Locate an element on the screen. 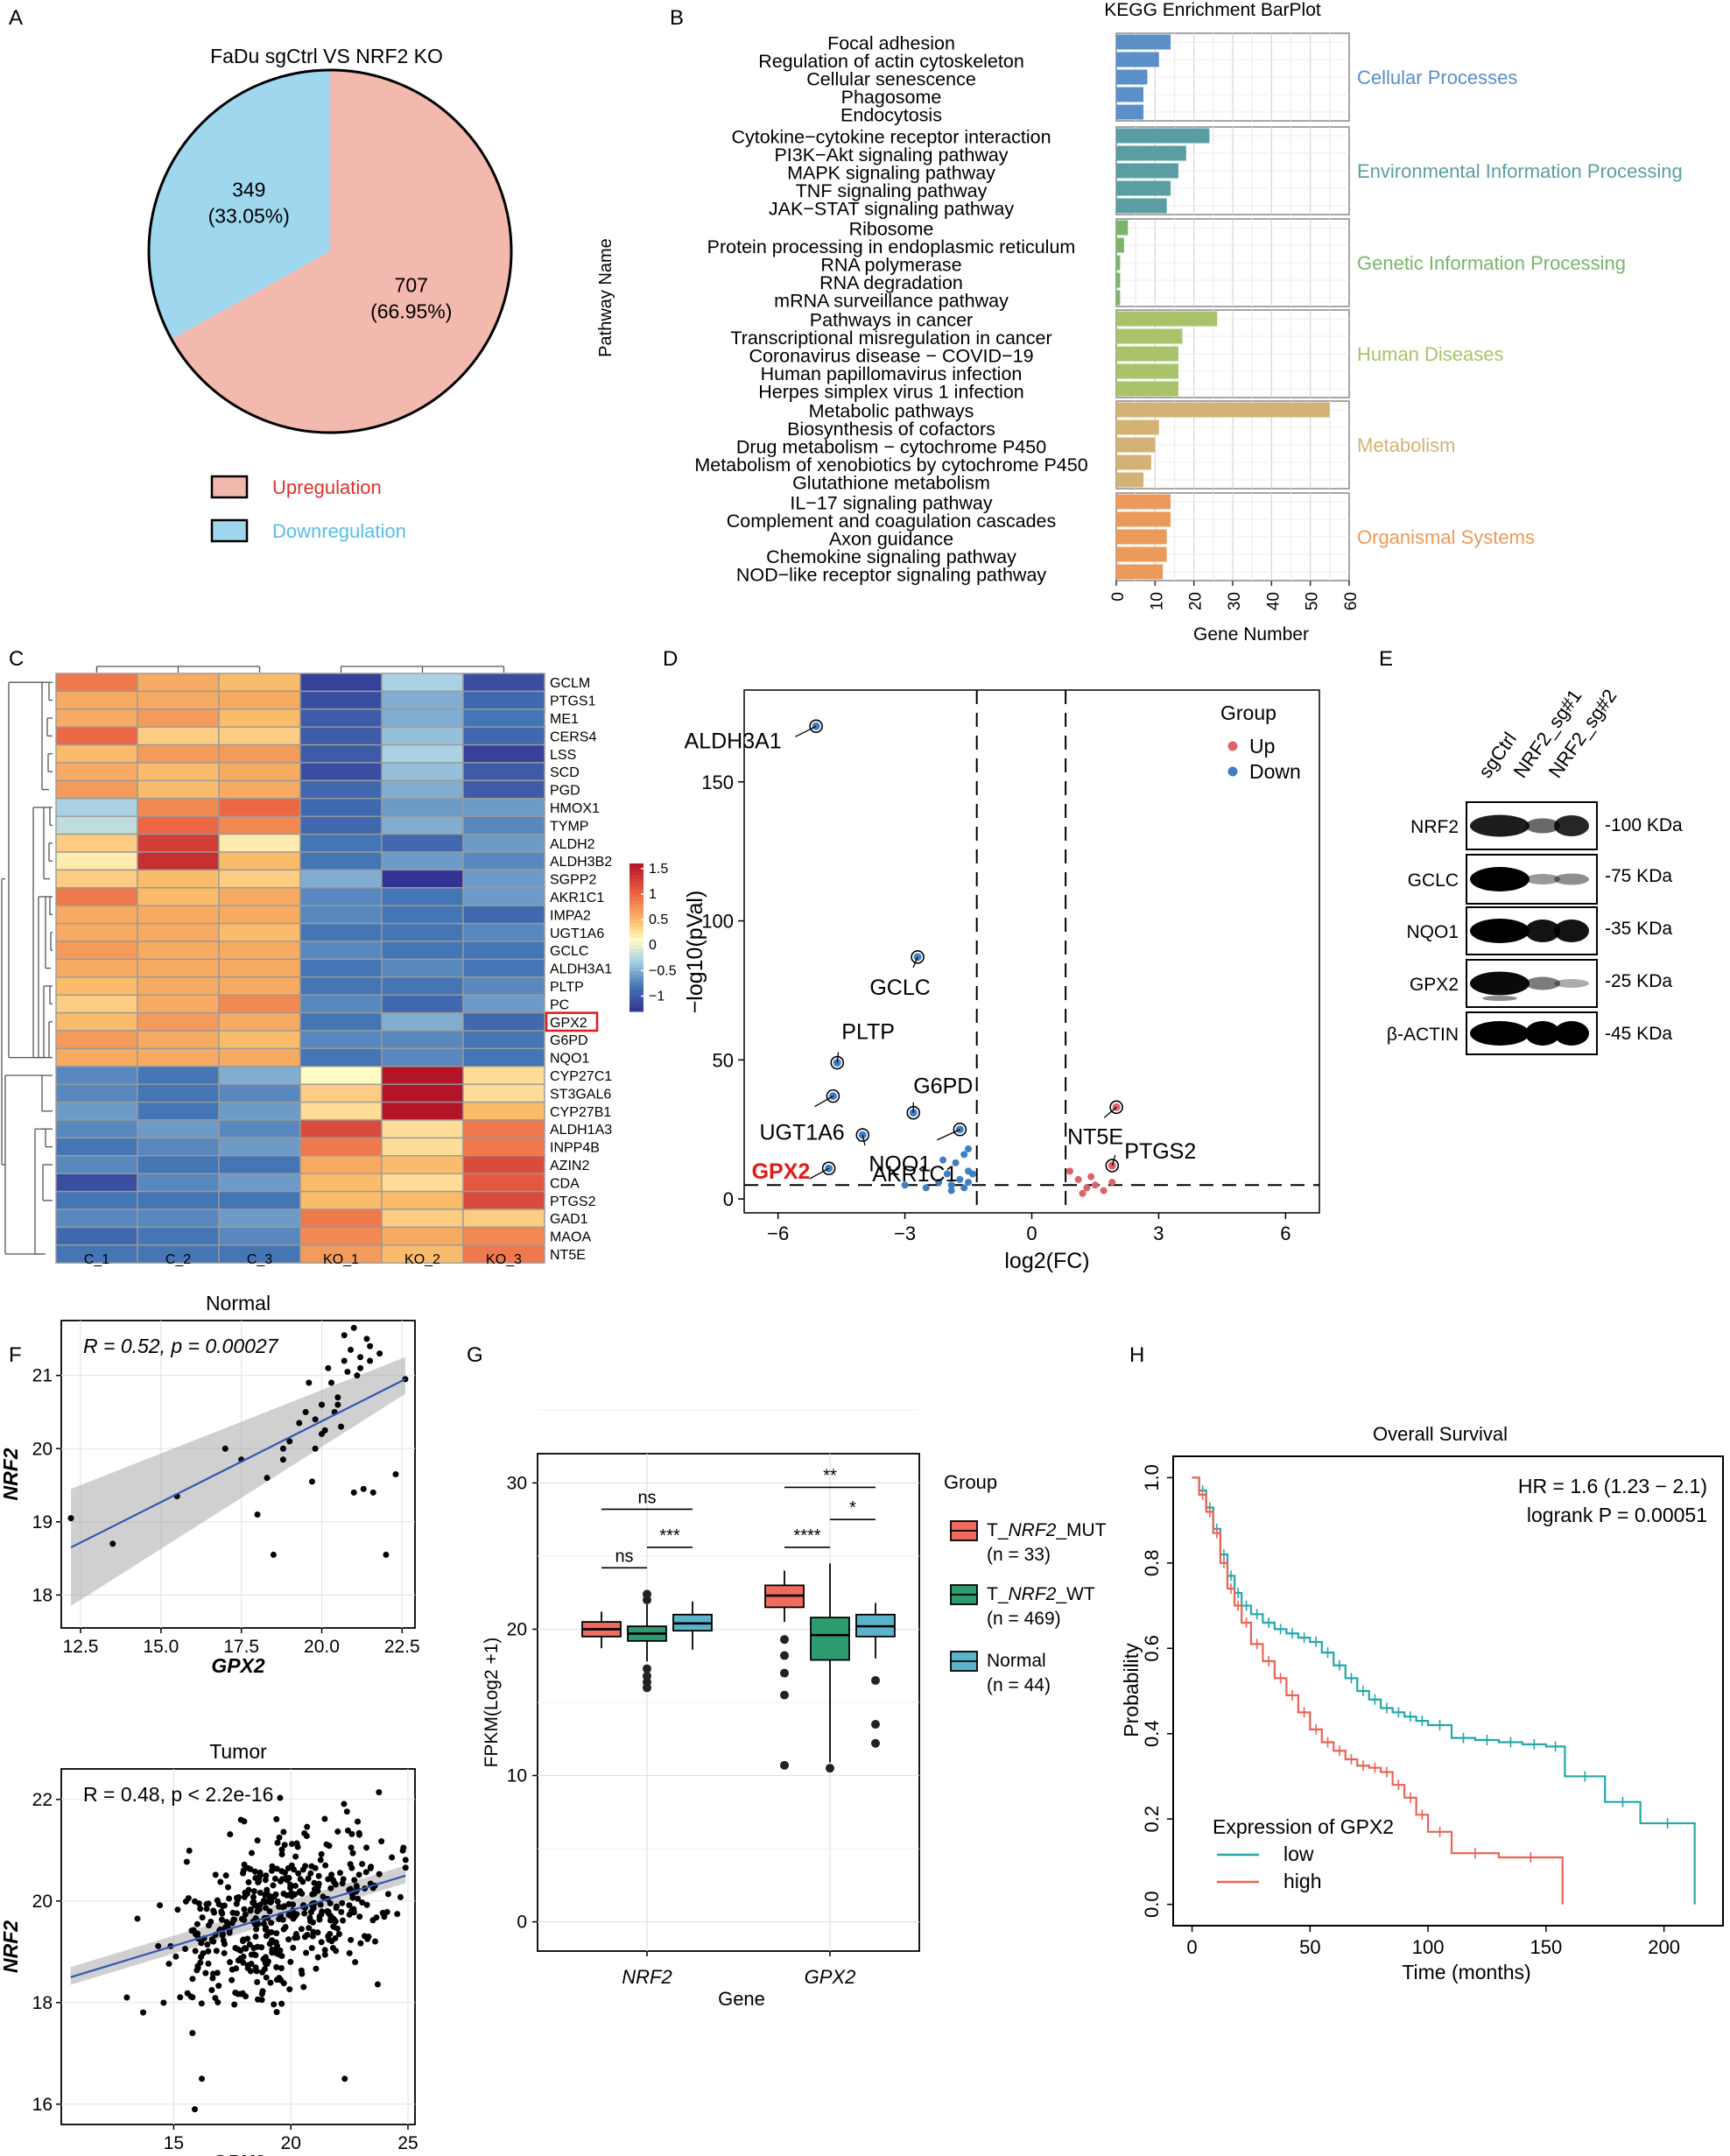  kegg-pathway-label: Chemokine signaling pathway is located at coordinates (891, 556).